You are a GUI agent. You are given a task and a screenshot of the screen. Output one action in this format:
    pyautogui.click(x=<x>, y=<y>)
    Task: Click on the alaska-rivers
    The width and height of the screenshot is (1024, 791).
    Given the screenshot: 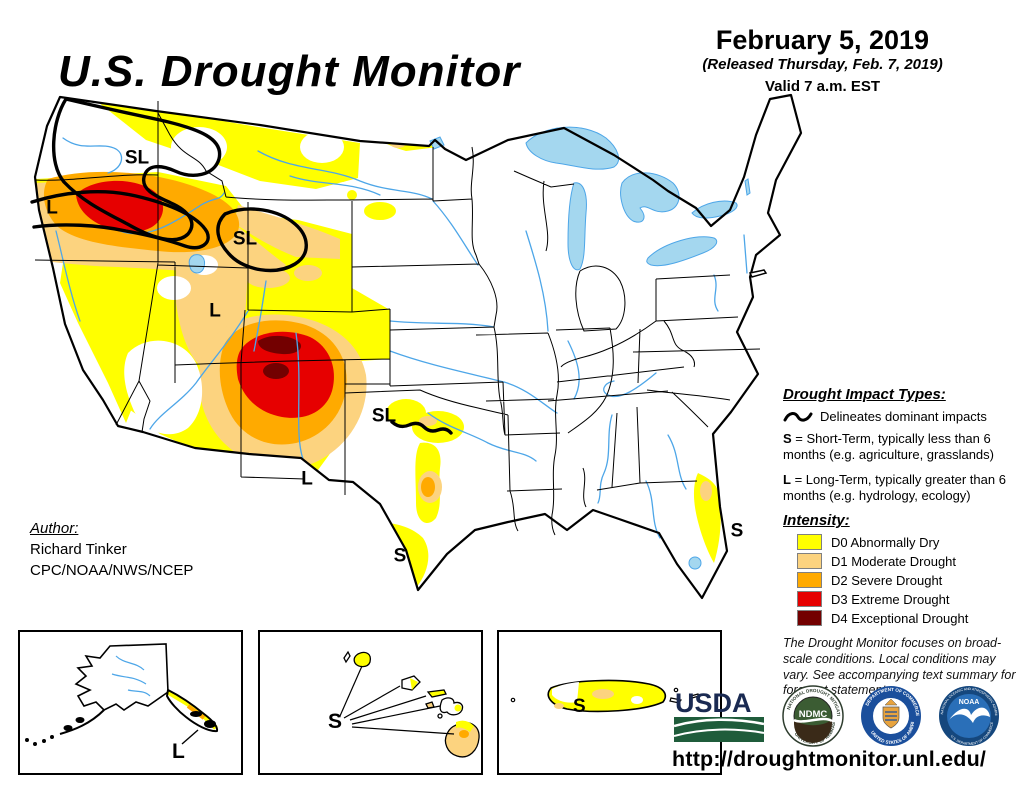 What is the action you would take?
    pyautogui.click(x=131, y=676)
    